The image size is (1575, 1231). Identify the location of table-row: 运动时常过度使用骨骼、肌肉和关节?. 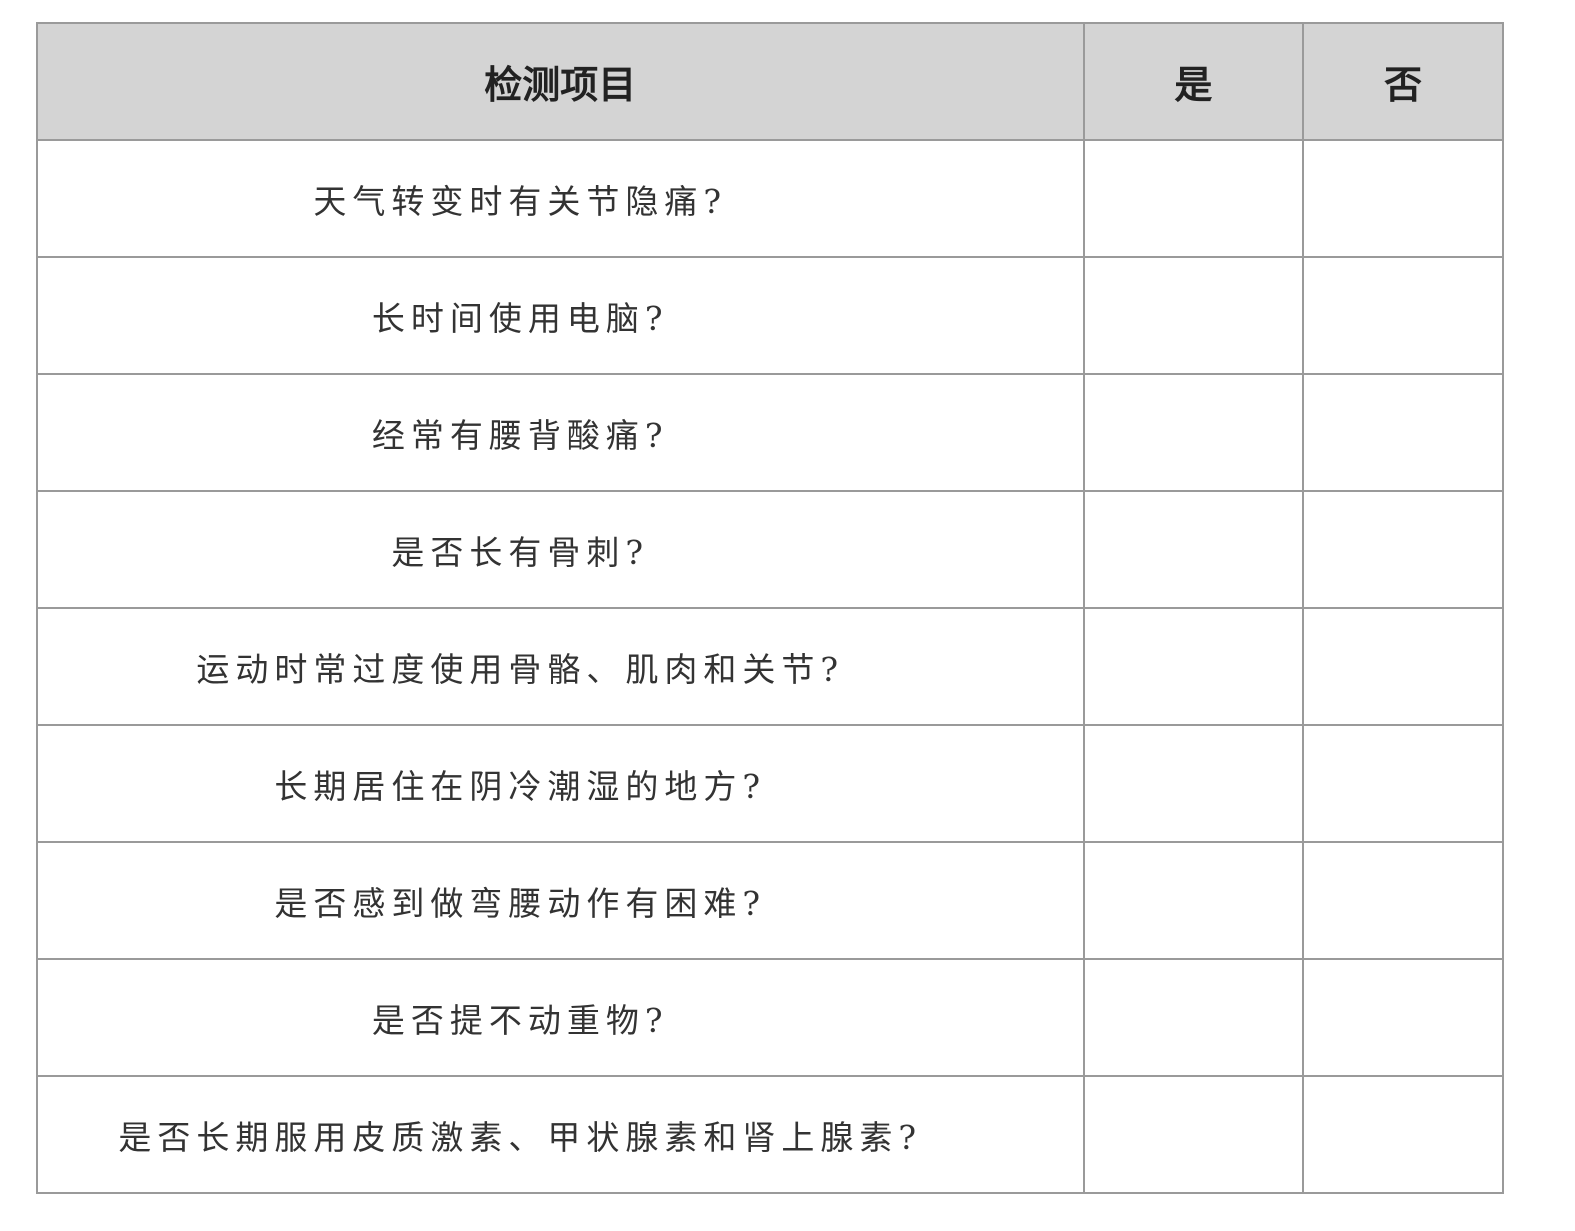
(770, 666).